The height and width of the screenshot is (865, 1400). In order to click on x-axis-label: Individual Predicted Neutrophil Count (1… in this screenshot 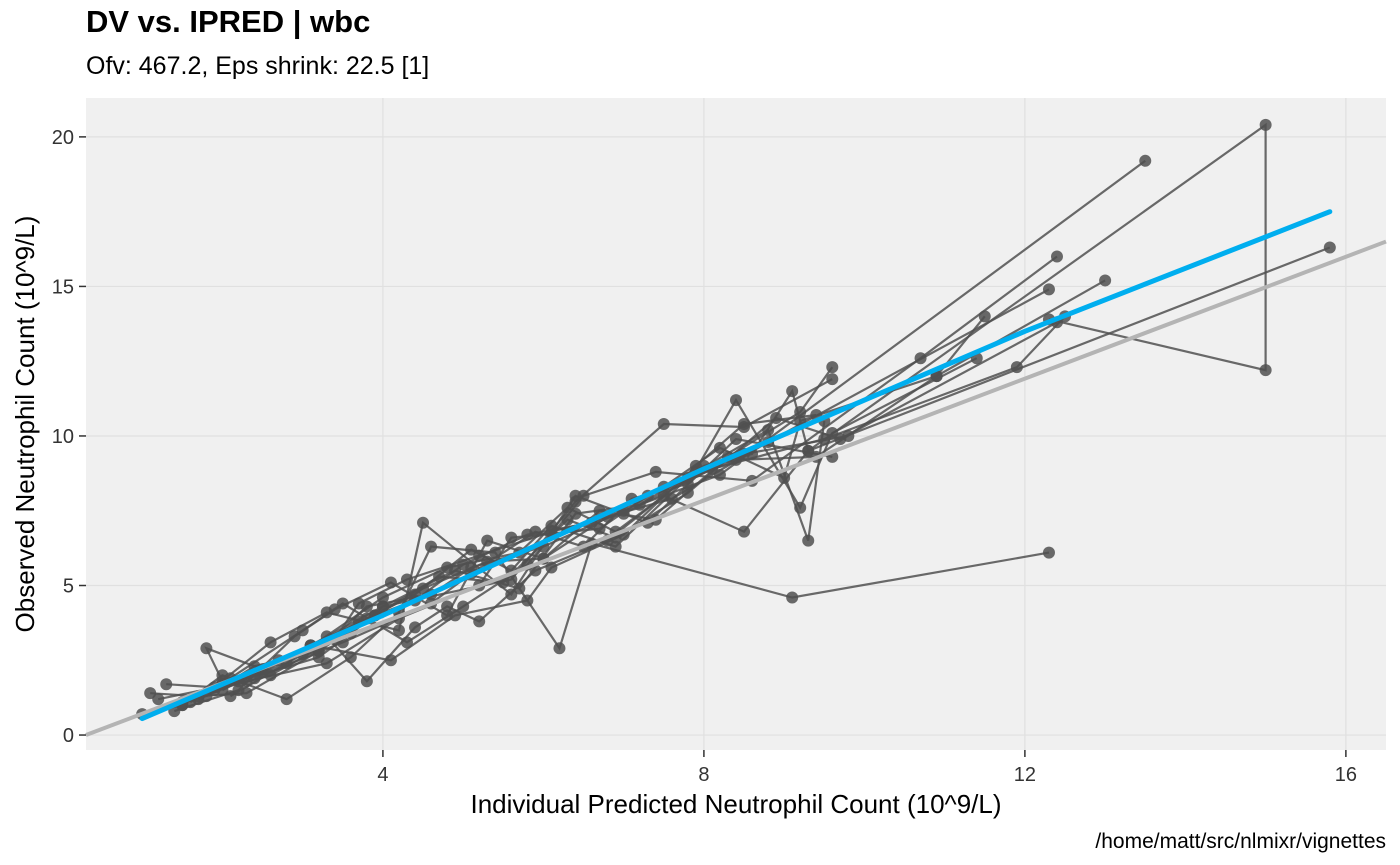, I will do `click(735, 804)`.